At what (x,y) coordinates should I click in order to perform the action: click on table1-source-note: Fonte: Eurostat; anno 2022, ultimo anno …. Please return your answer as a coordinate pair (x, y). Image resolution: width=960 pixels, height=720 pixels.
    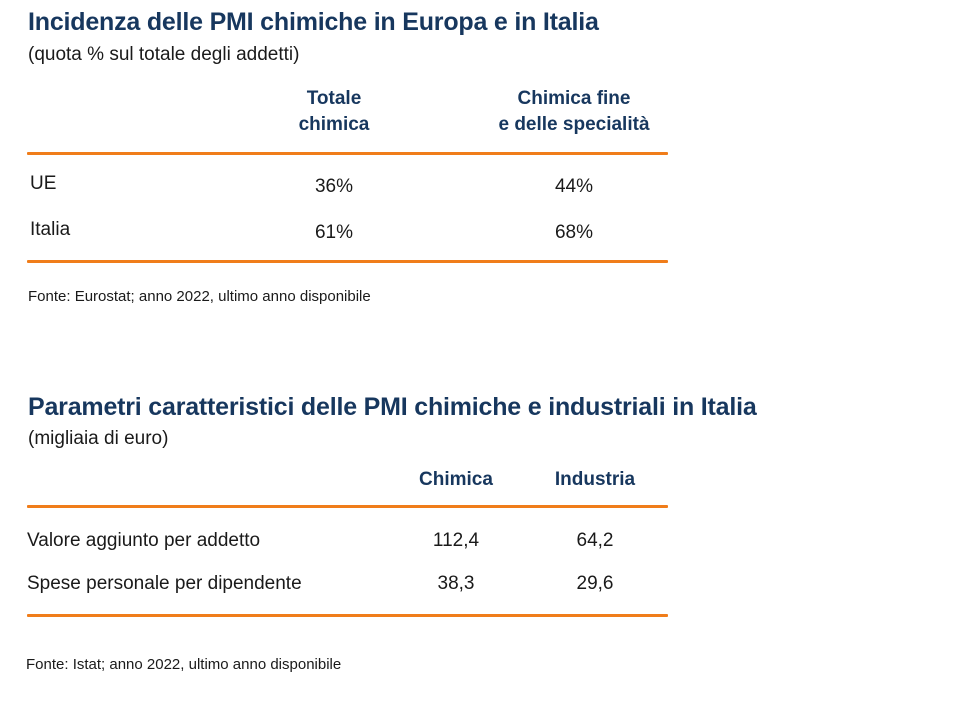
    Looking at the image, I should click on (199, 296).